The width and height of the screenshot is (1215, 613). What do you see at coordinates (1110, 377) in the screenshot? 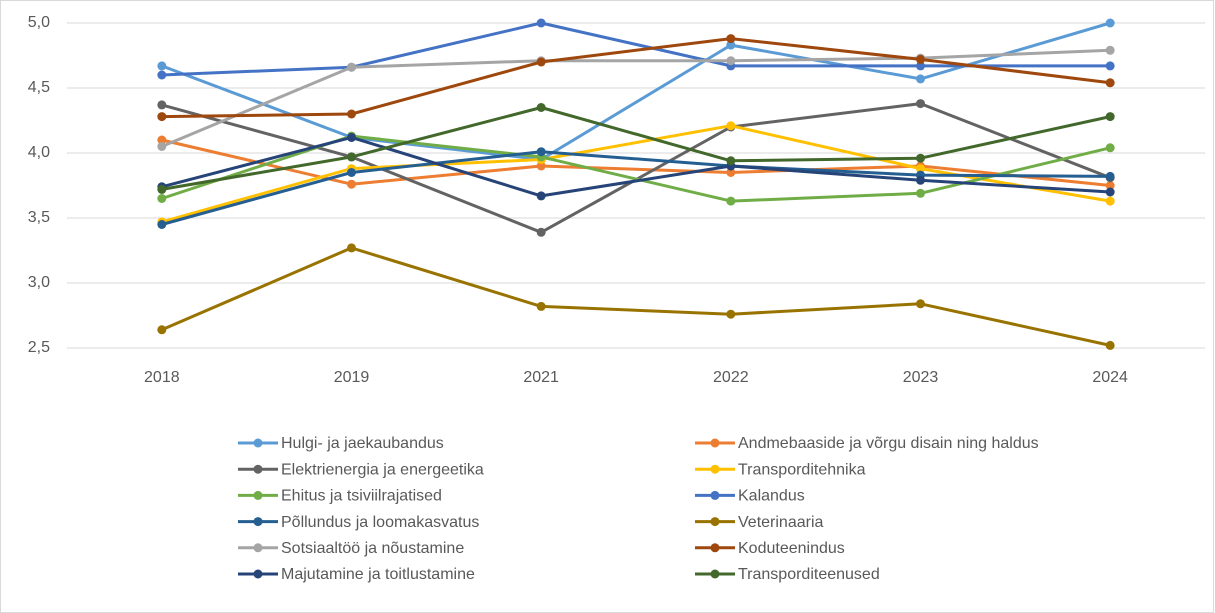
I see `x-tick-label: 2024` at bounding box center [1110, 377].